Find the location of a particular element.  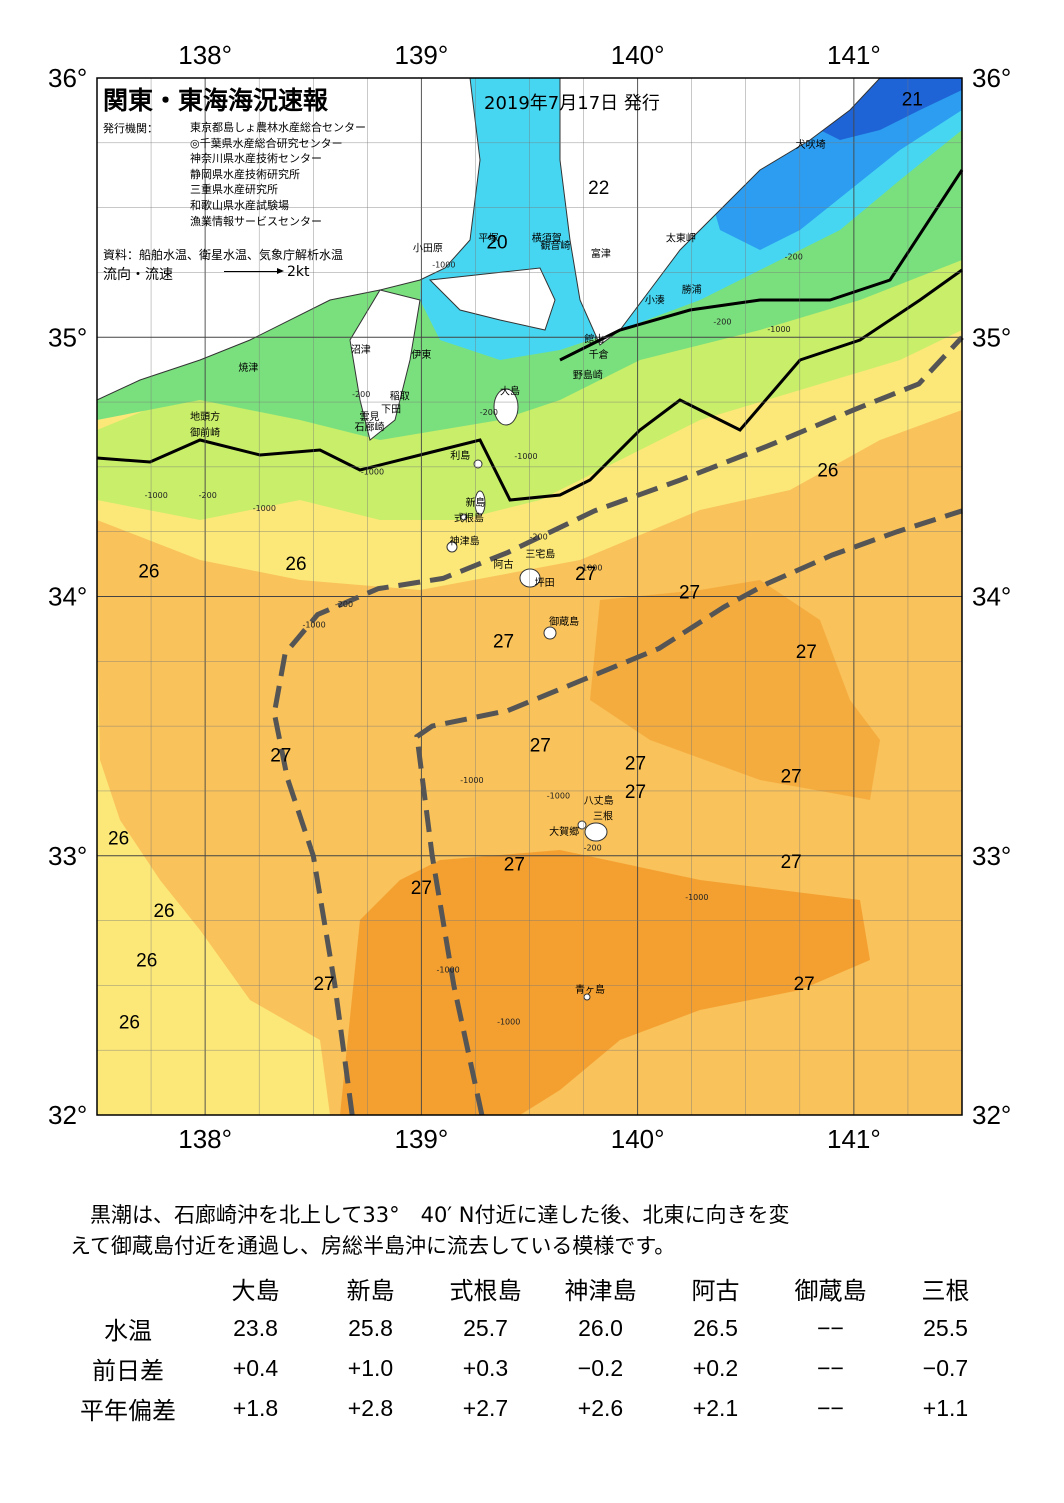

place-label: 沼津 is located at coordinates (361, 349).